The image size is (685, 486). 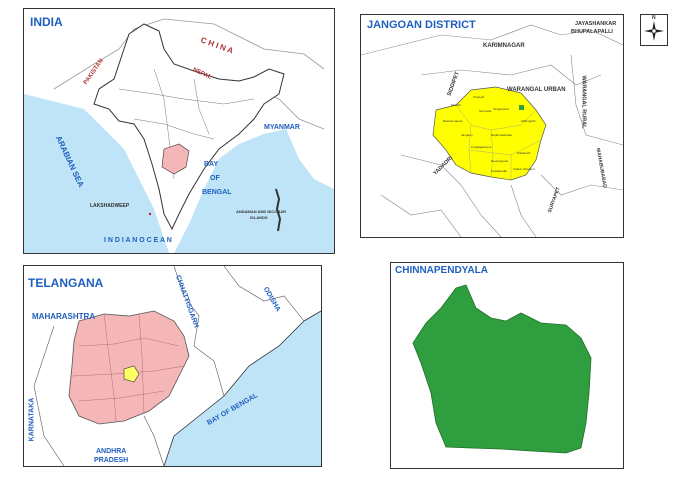 I want to click on label-warangal-rural: WARANGAL RURAL, so click(x=583, y=102).